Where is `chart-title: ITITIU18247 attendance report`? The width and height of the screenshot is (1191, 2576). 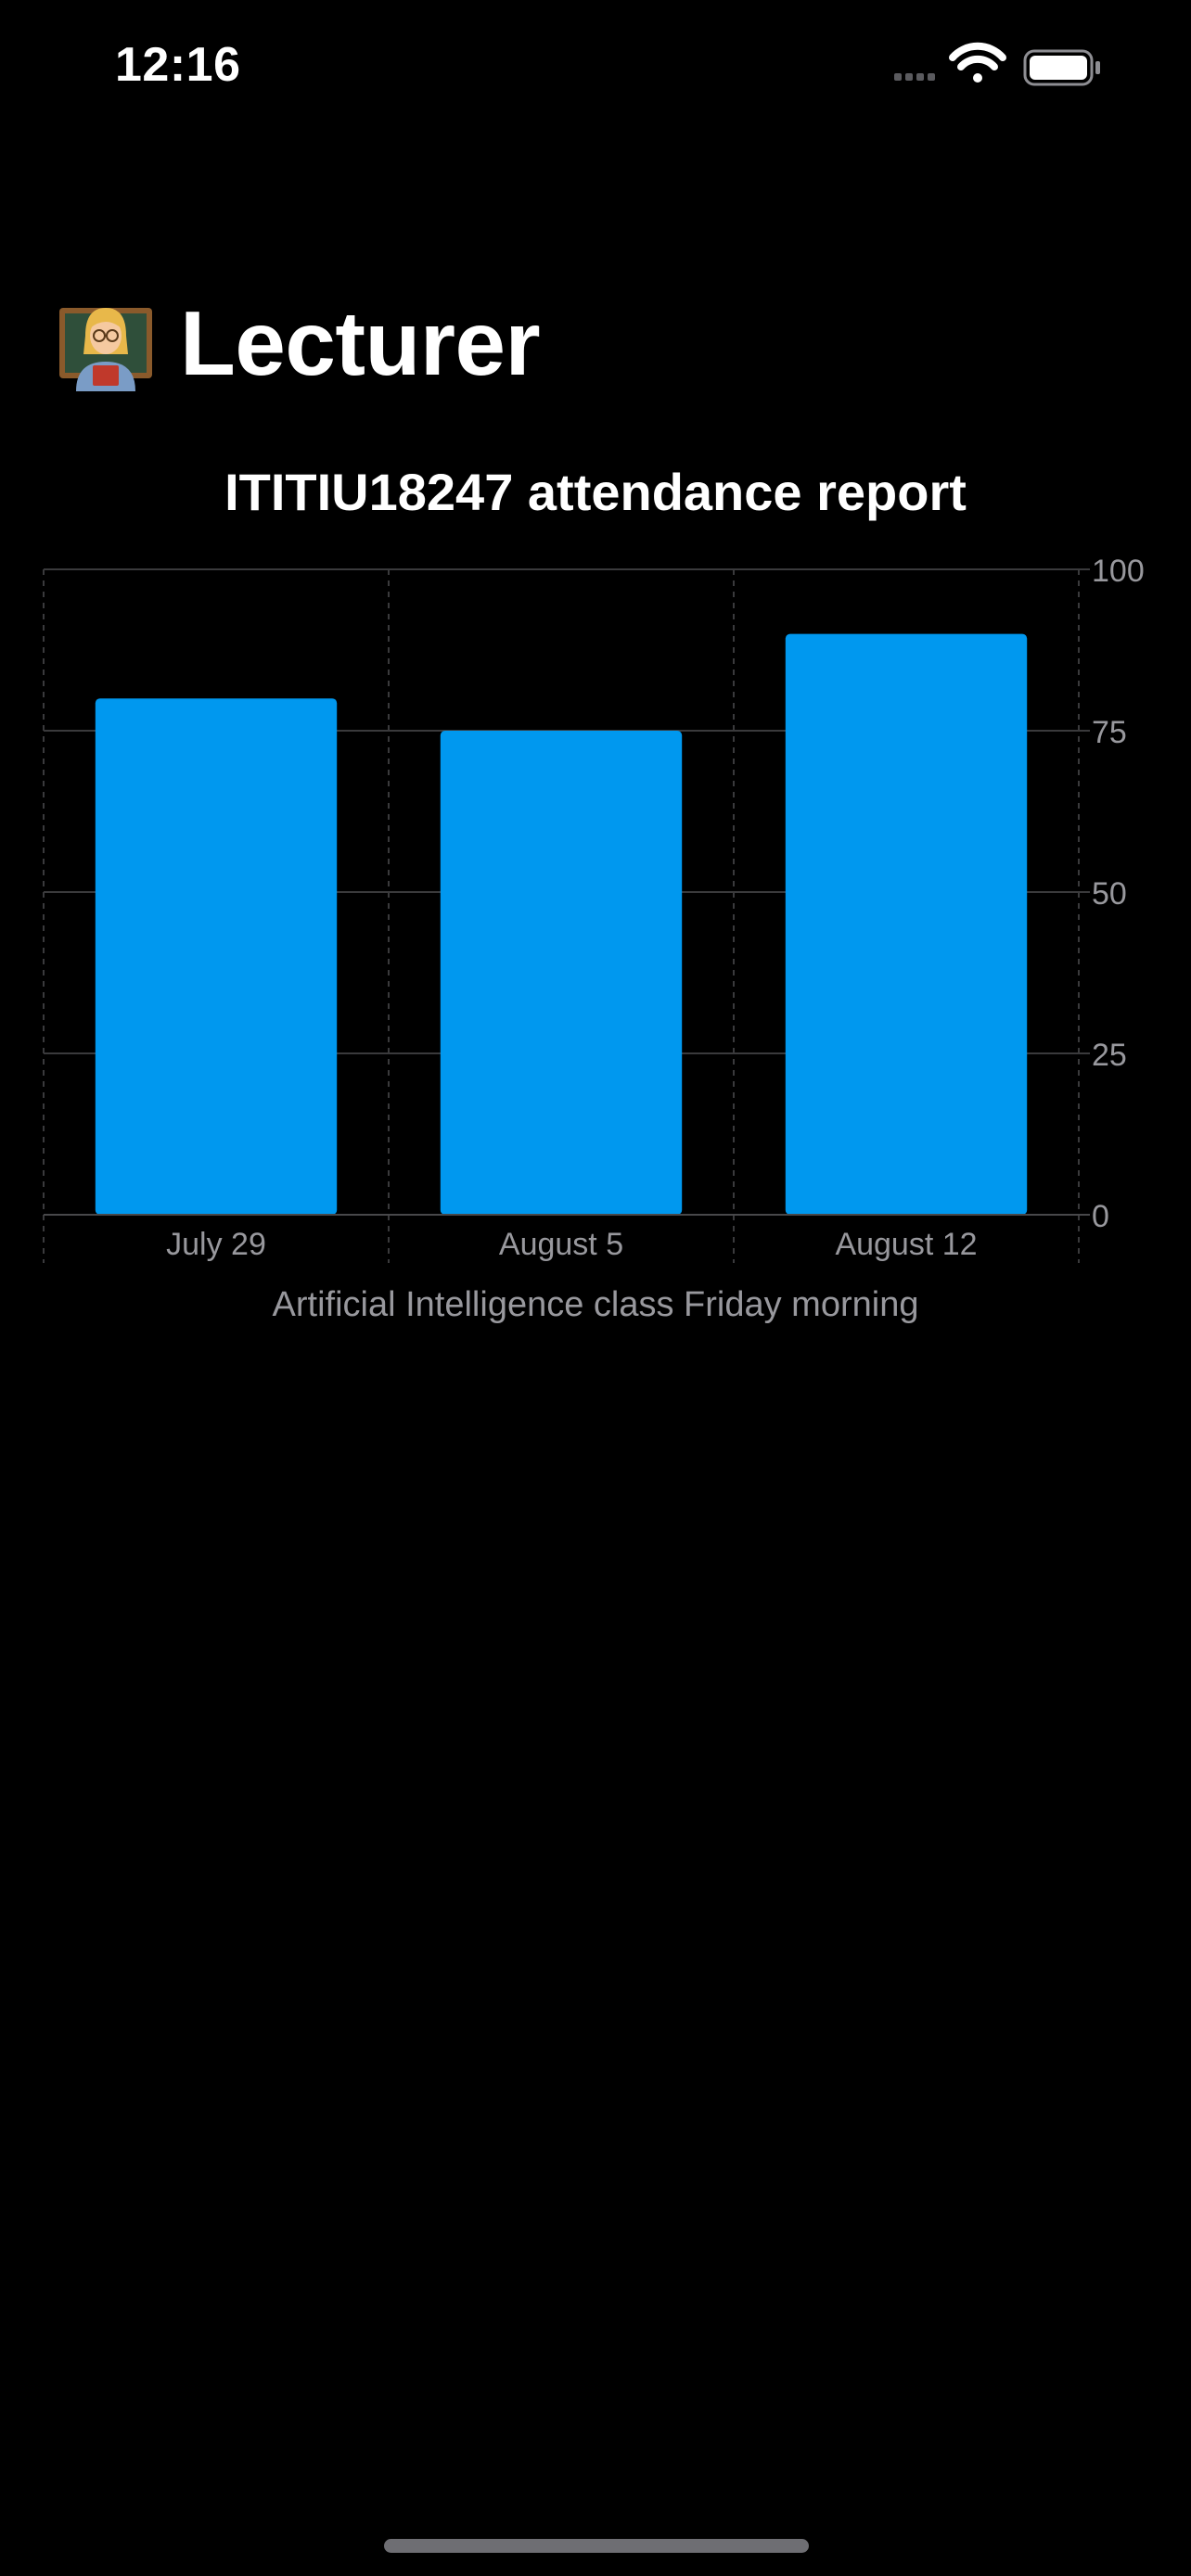 chart-title: ITITIU18247 attendance report is located at coordinates (595, 492).